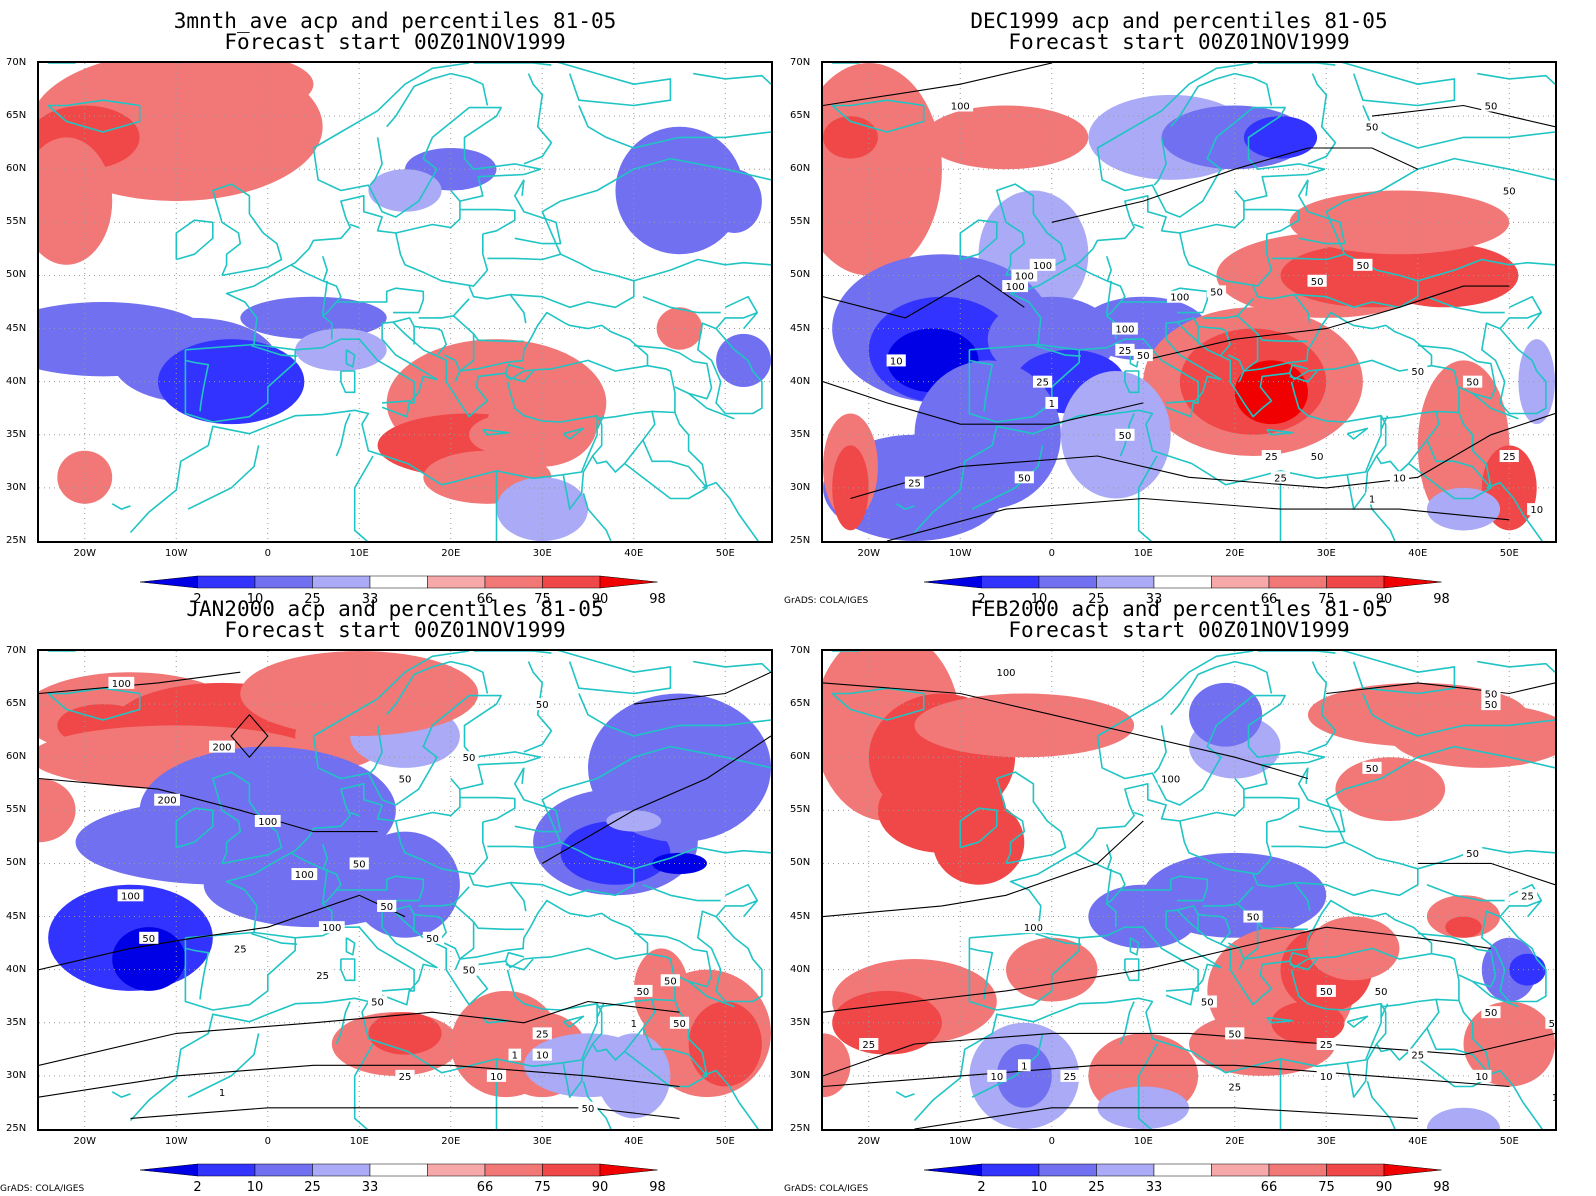 The height and width of the screenshot is (1196, 1596). What do you see at coordinates (800, 969) in the screenshot?
I see `lat-tick-label: 40N` at bounding box center [800, 969].